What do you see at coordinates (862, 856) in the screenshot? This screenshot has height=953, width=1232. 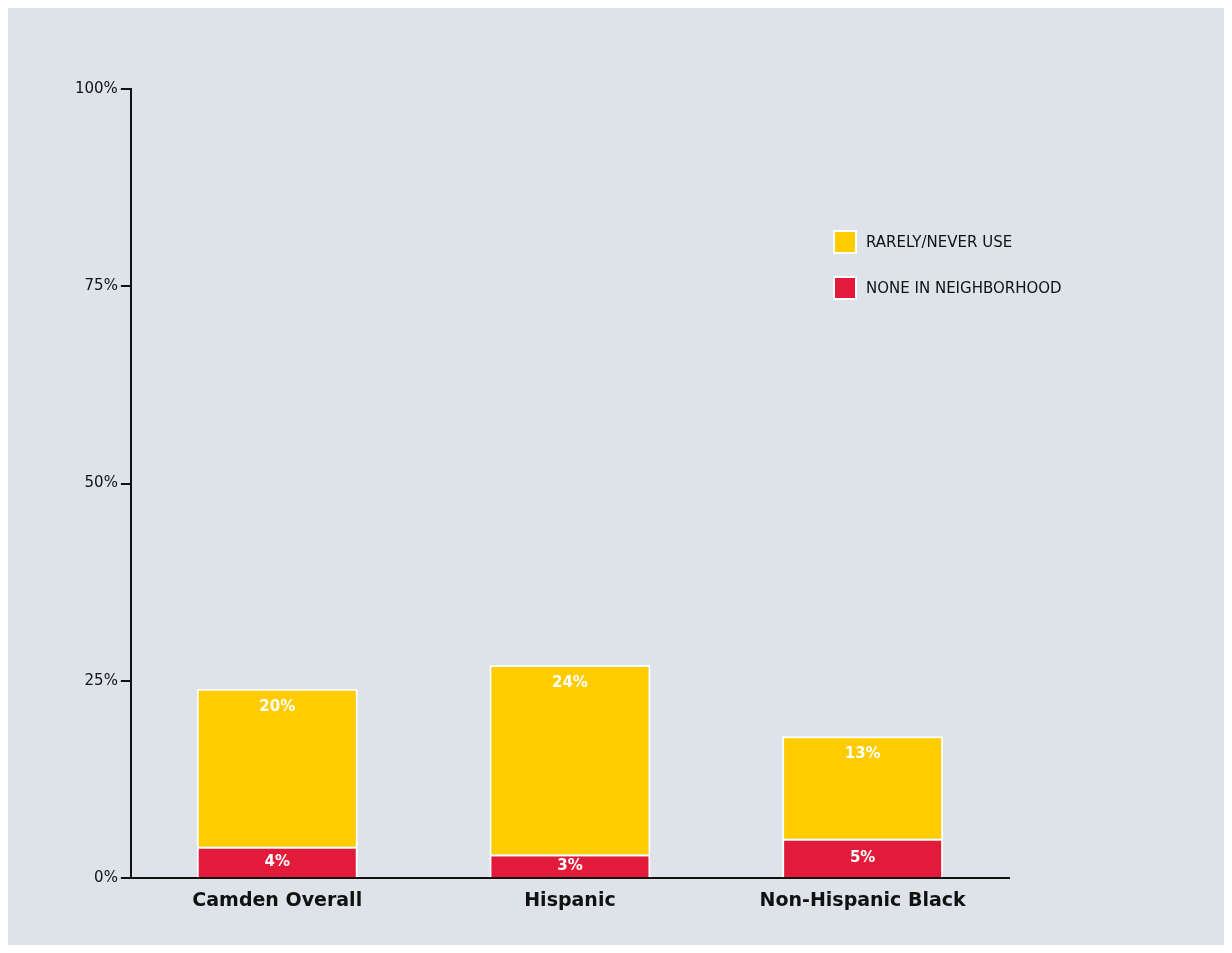 I see `data-label: 5%` at bounding box center [862, 856].